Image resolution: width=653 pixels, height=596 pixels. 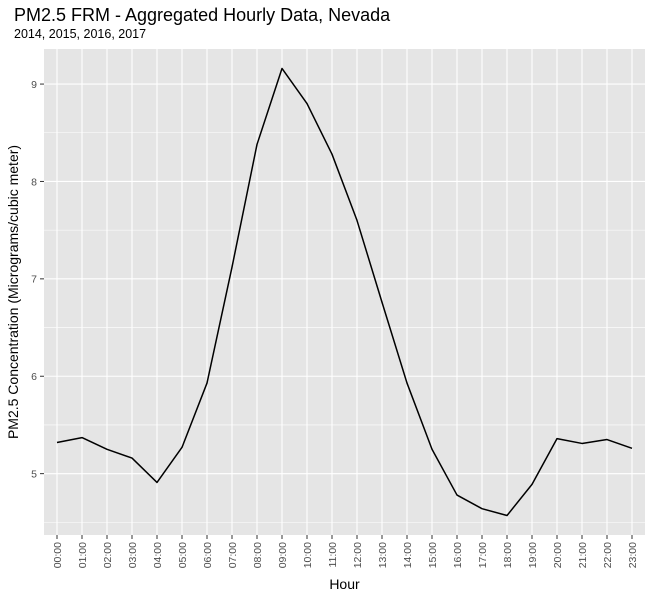 What do you see at coordinates (358, 555) in the screenshot?
I see `x-tick-label: 12:00` at bounding box center [358, 555].